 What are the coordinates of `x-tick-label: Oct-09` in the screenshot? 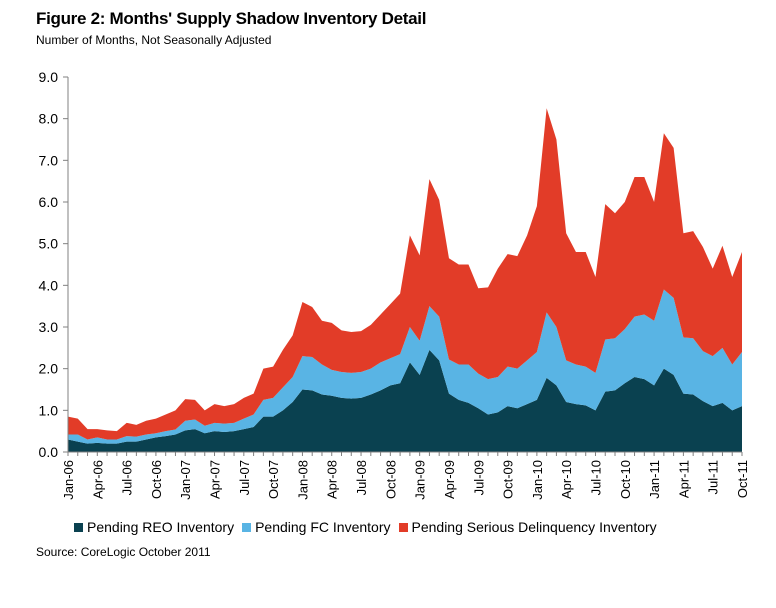 It's located at (508, 479).